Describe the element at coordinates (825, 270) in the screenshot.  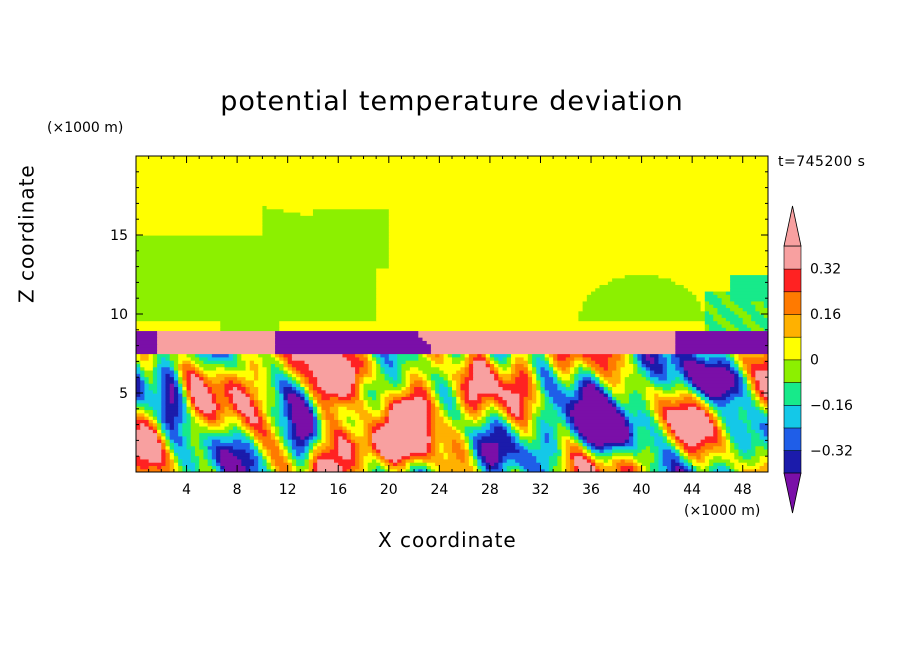
I see `colorbar-tick-label: 0.32` at that location.